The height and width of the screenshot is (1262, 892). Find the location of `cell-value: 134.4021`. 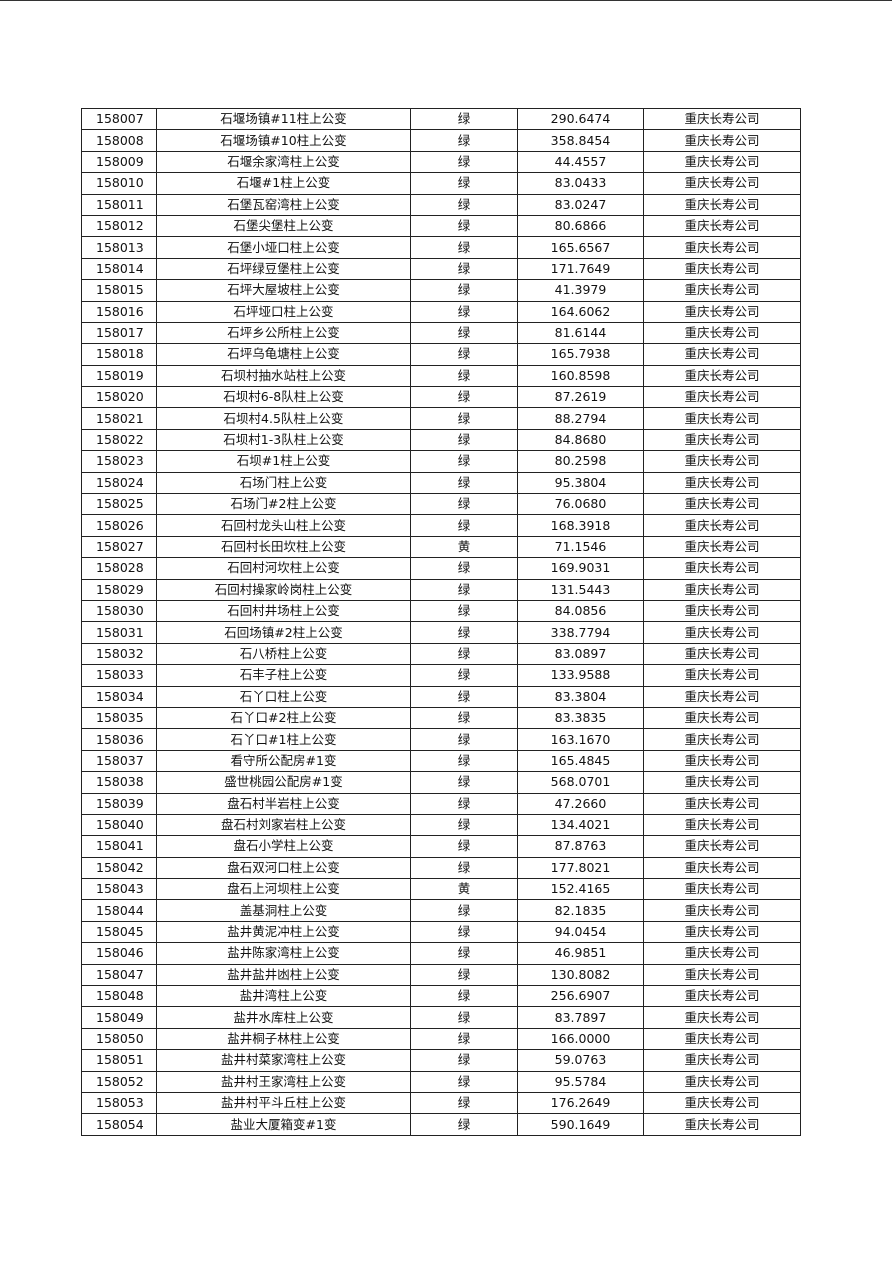

cell-value: 134.4021 is located at coordinates (580, 825).